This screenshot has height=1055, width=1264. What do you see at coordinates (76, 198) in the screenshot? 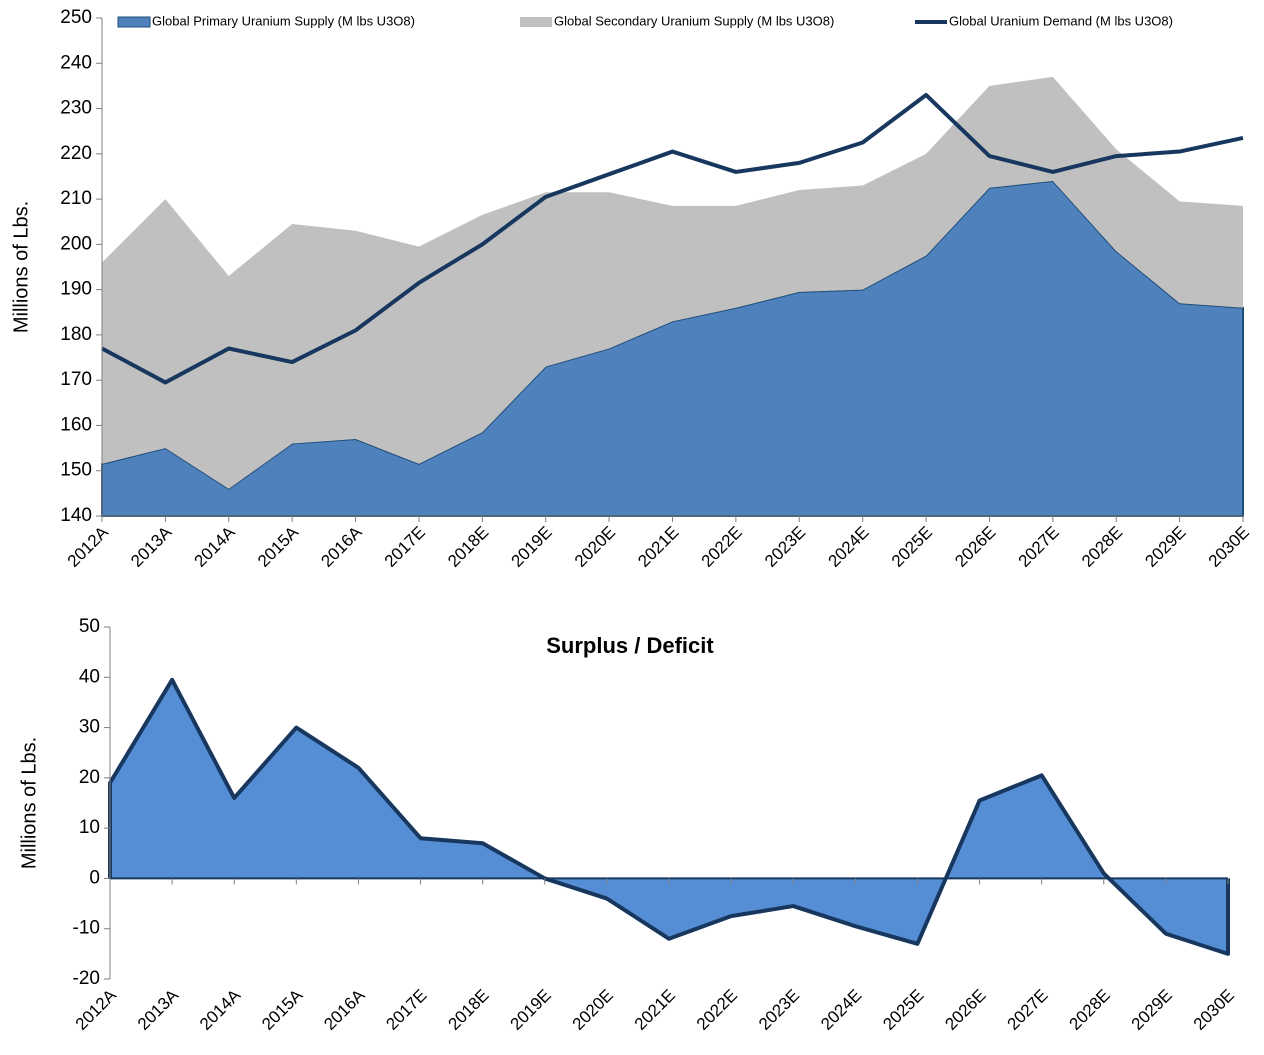
I see `y-tick-label: 210` at bounding box center [76, 198].